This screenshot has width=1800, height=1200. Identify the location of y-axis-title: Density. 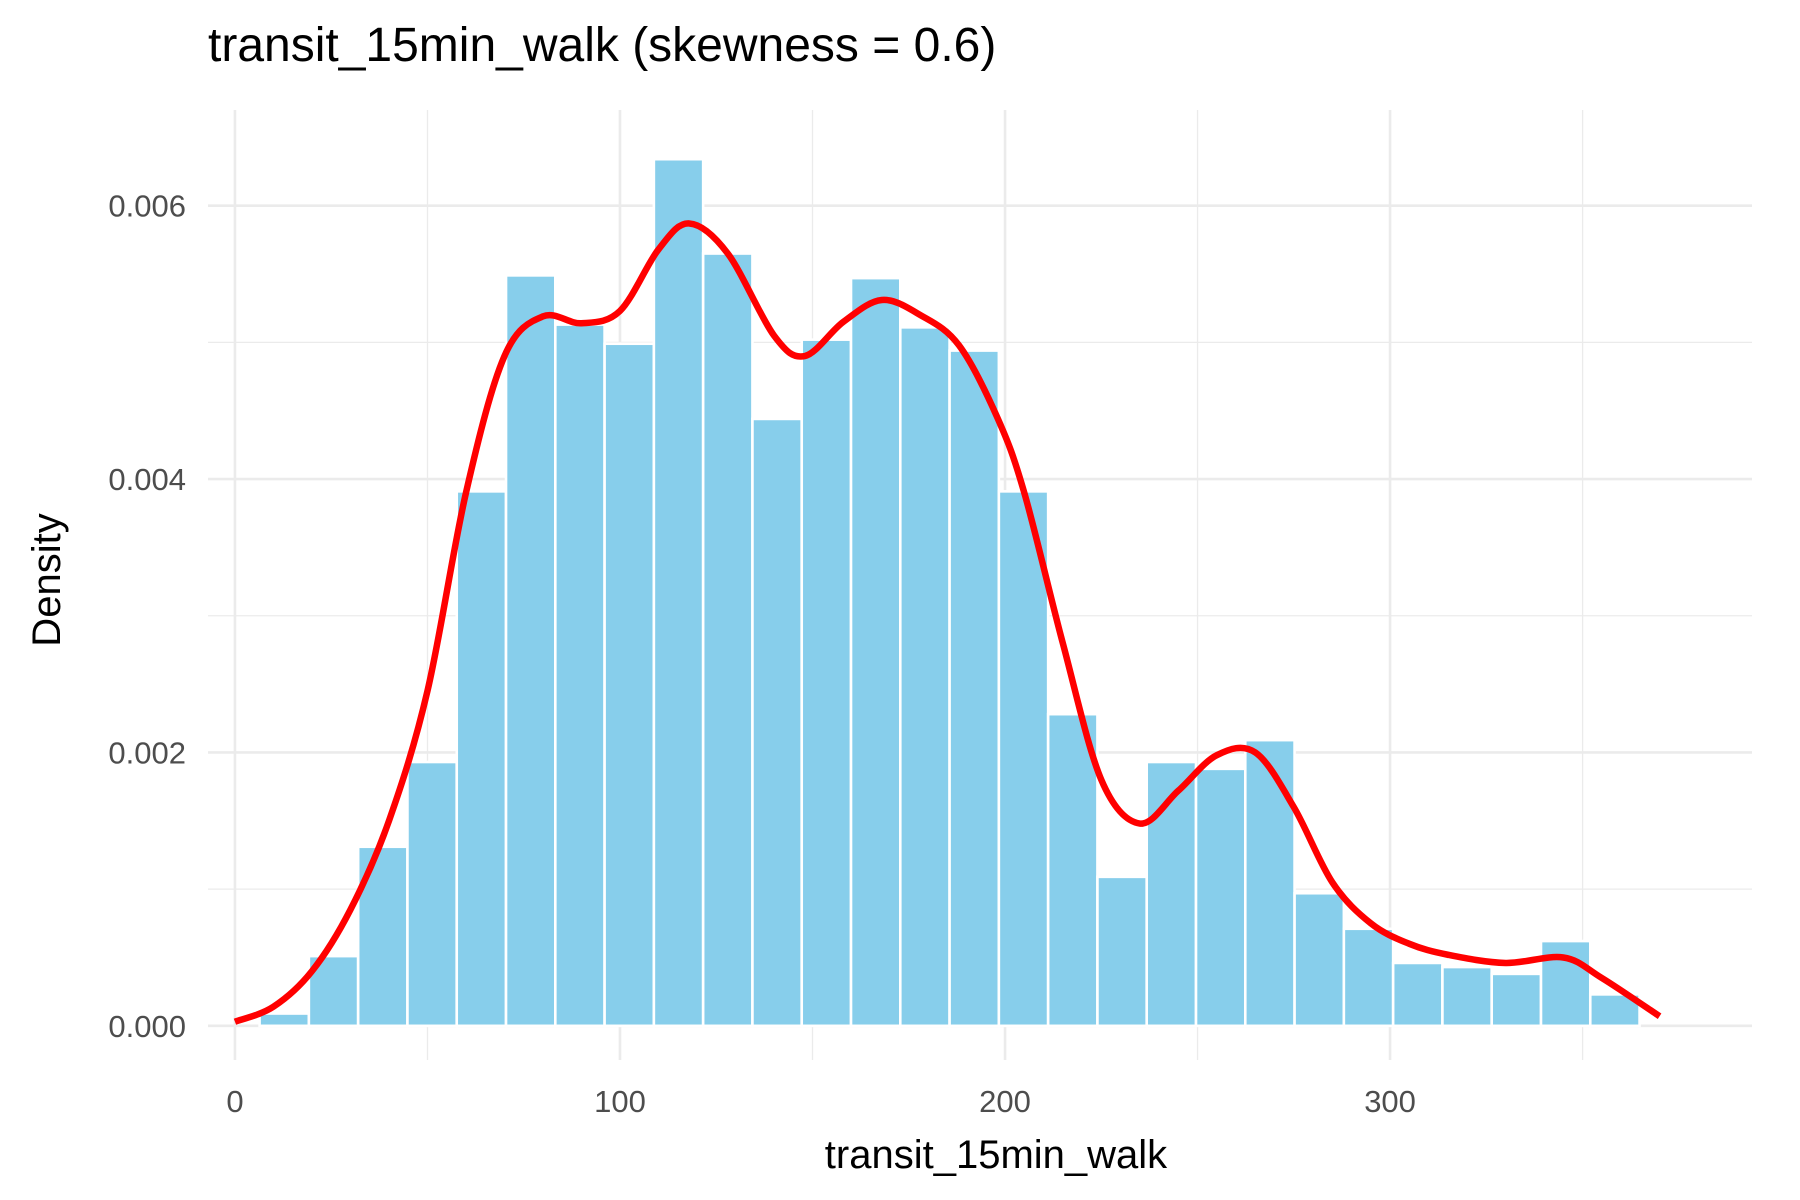
(47, 579).